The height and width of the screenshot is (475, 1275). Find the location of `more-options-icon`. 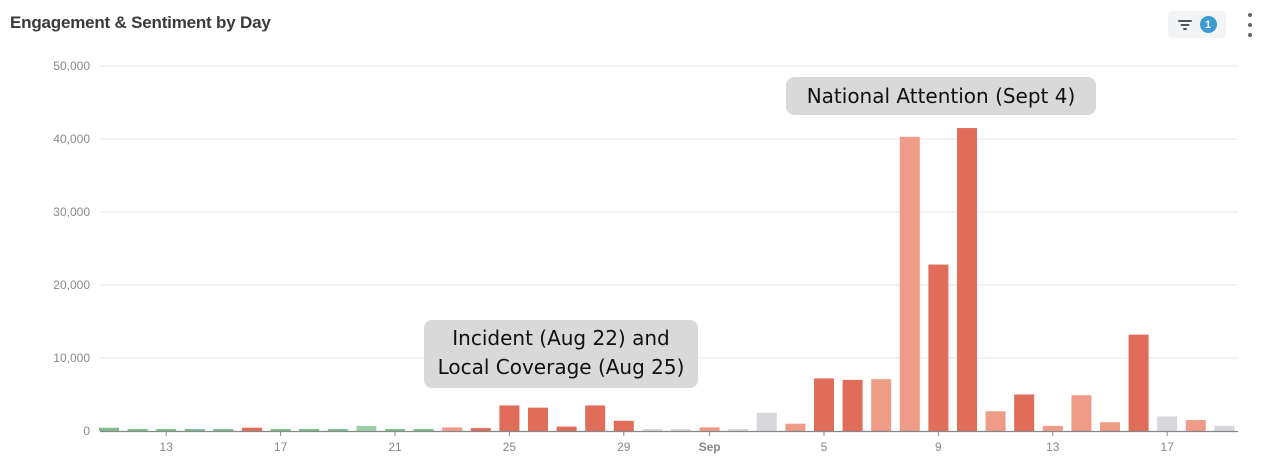

more-options-icon is located at coordinates (1250, 25).